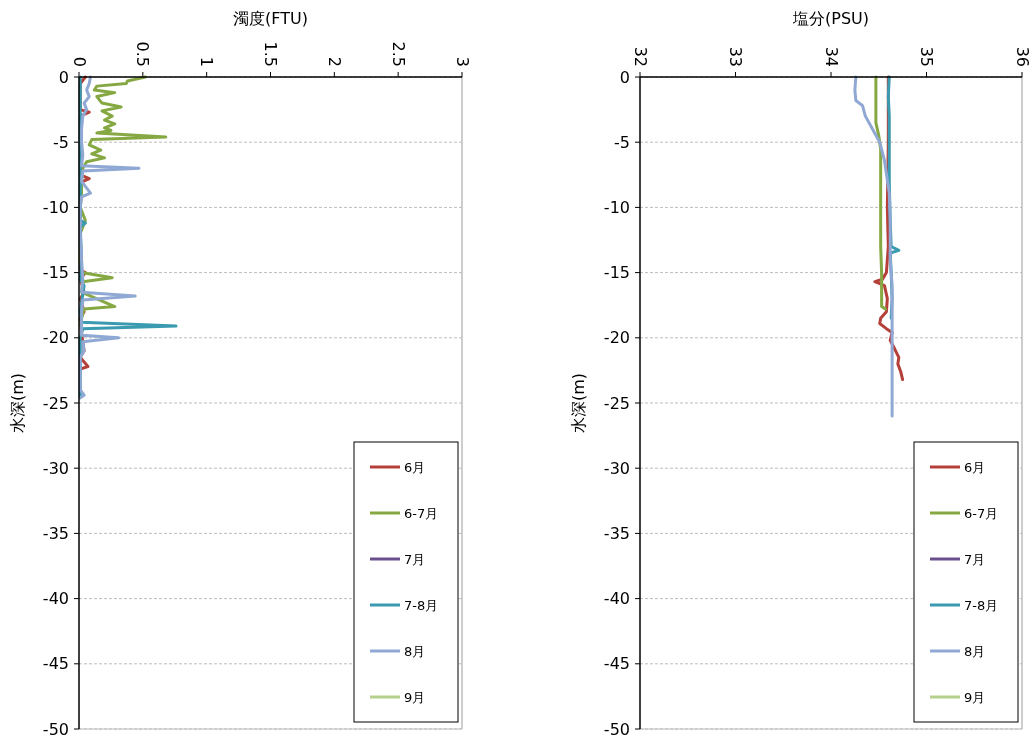 Image resolution: width=1036 pixels, height=742 pixels. What do you see at coordinates (334, 61) in the screenshot?
I see `x-tick-label: 2` at bounding box center [334, 61].